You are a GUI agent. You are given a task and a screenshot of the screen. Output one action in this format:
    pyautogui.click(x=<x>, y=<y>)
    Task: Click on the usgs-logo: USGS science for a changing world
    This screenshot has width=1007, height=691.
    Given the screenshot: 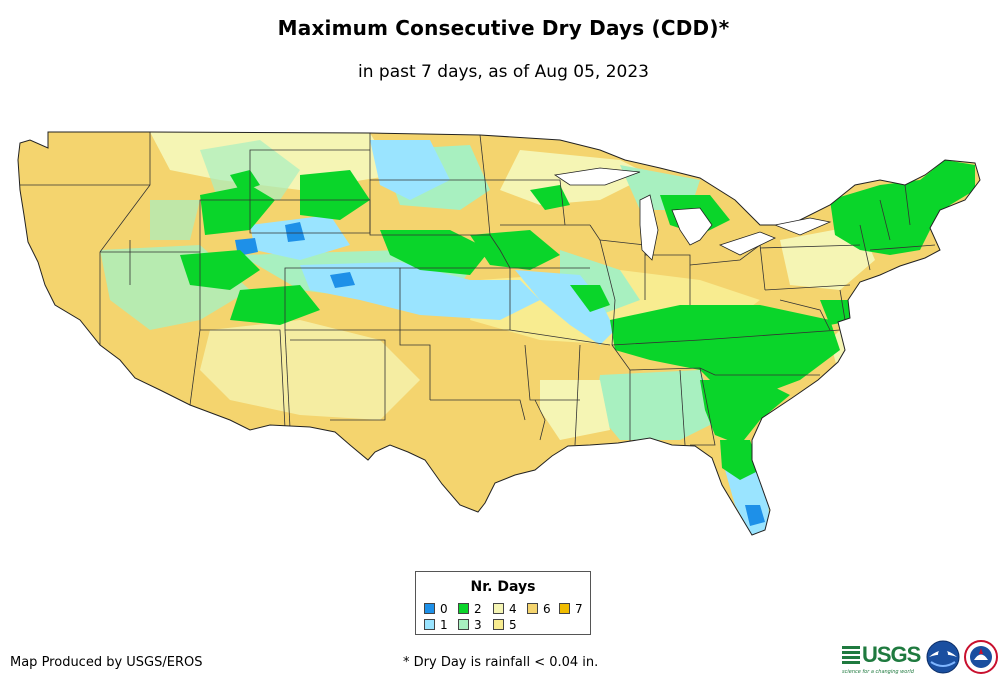 What is the action you would take?
    pyautogui.click(x=881, y=658)
    